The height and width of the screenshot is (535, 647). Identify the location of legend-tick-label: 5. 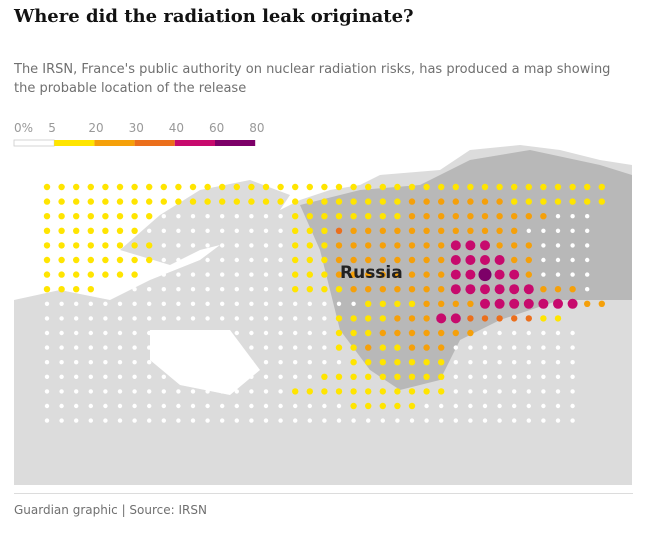
(52, 128).